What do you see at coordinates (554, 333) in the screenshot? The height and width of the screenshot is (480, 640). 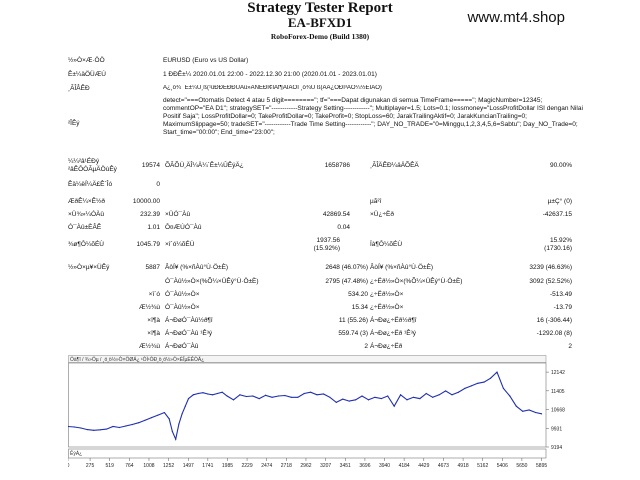 I see `maximal-loss-value: -1292.08 (8)` at bounding box center [554, 333].